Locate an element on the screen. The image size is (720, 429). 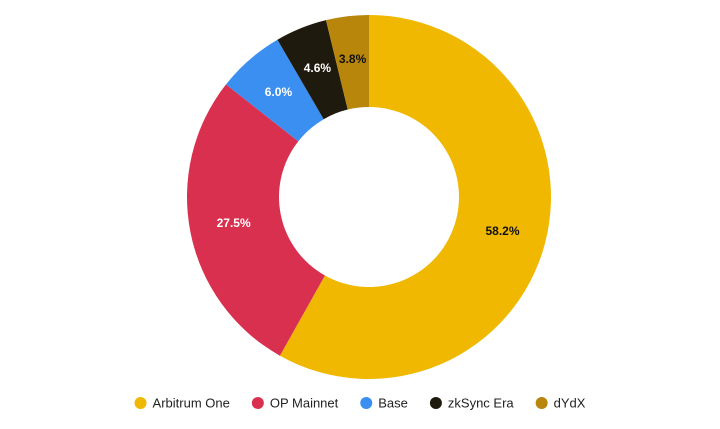
value-label: 27.5% is located at coordinates (234, 223).